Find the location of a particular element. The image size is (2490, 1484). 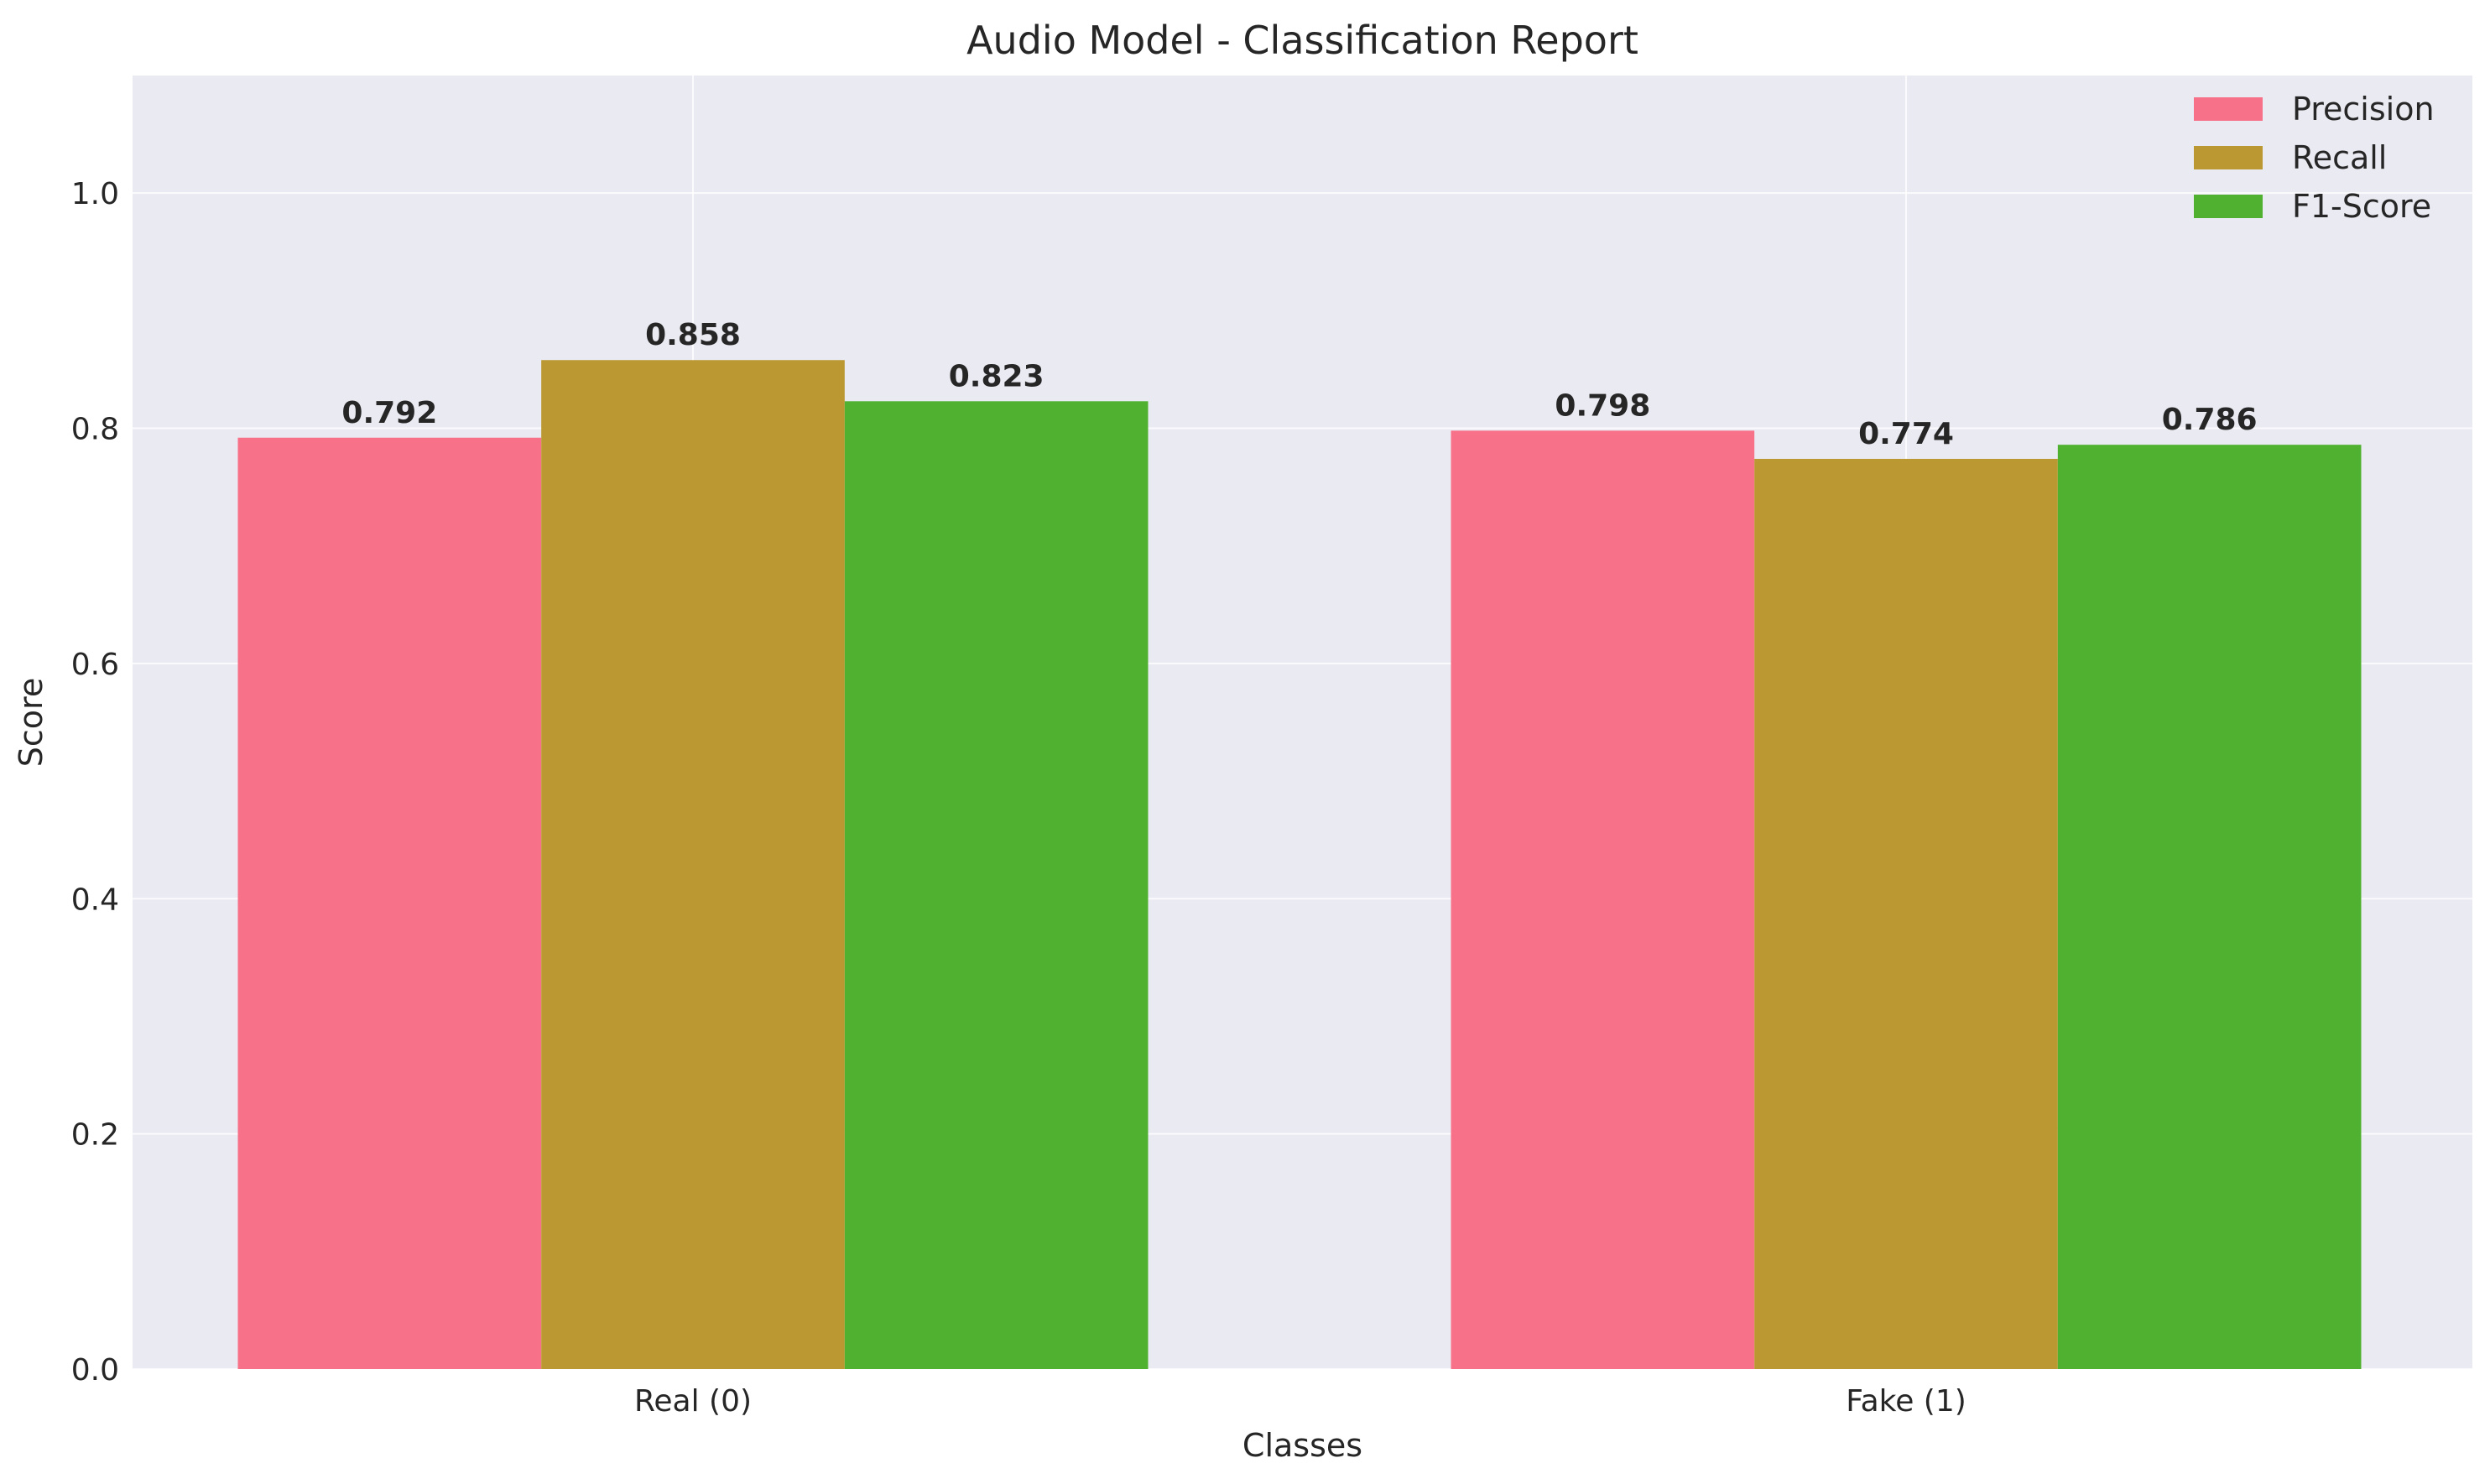

chart-title: Audio Model - Classification Report is located at coordinates (1302, 40).